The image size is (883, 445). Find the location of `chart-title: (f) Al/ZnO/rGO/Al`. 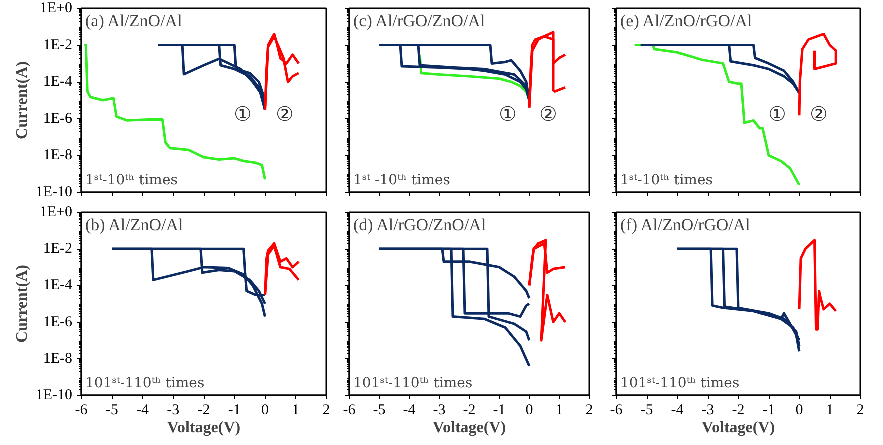

chart-title: (f) Al/ZnO/rGO/Al is located at coordinates (685, 225).